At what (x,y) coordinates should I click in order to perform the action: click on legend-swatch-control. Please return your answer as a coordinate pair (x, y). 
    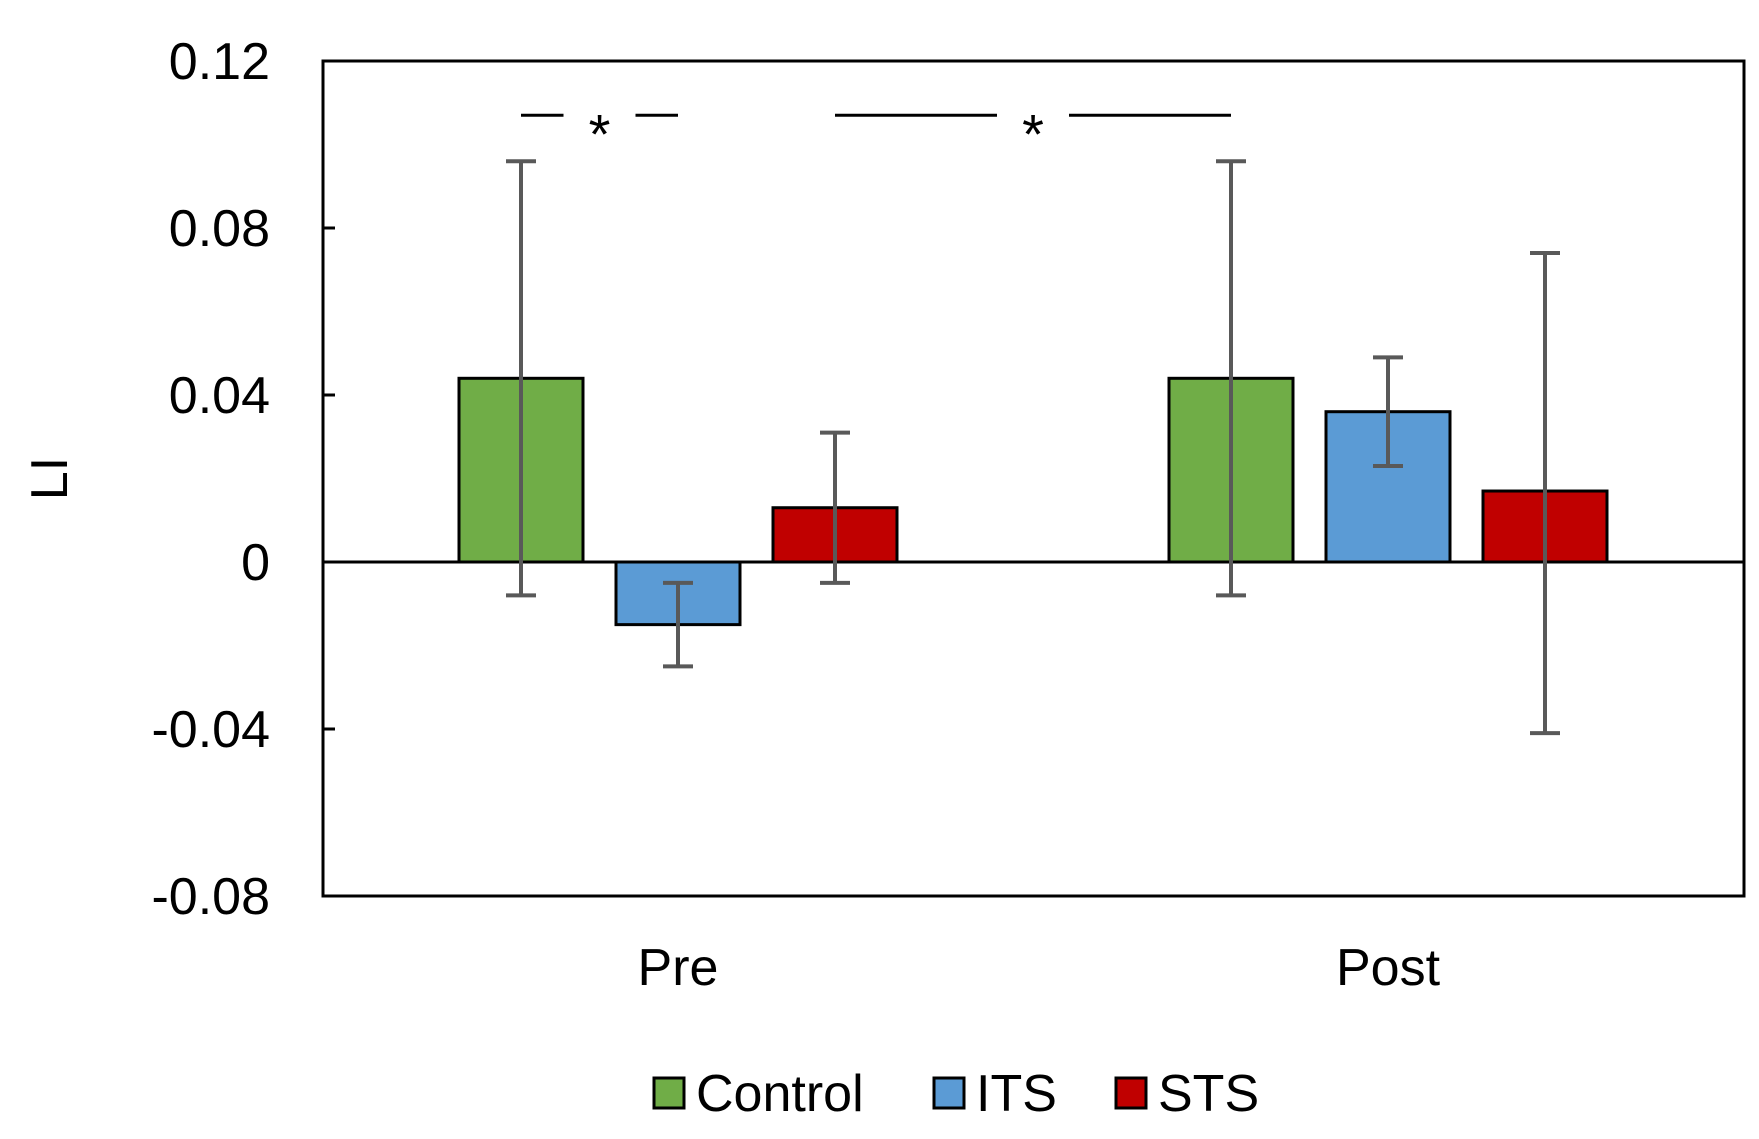
    Looking at the image, I should click on (669, 1093).